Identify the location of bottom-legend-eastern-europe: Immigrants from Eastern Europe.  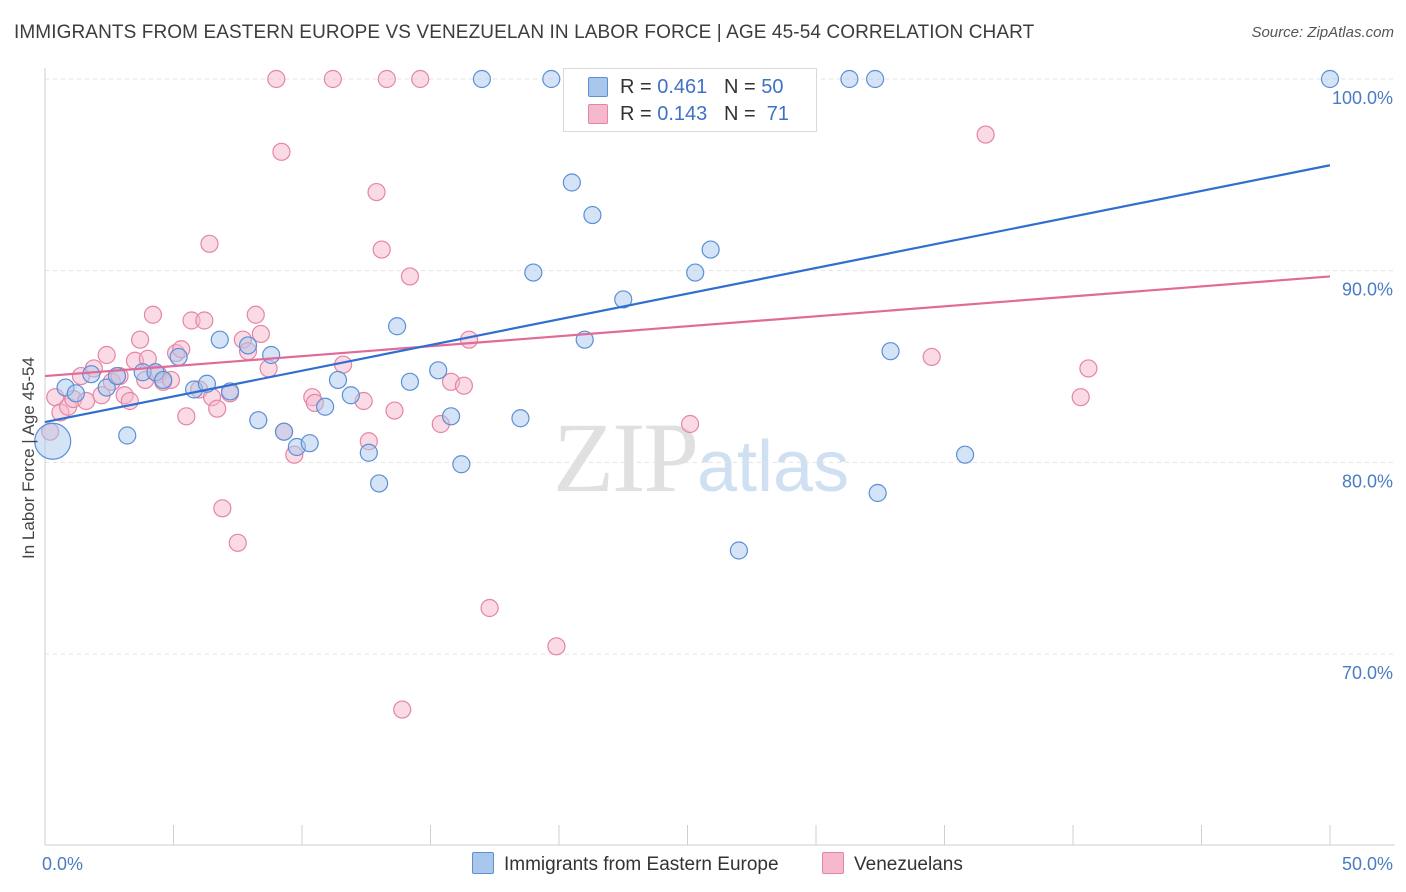
(625, 864).